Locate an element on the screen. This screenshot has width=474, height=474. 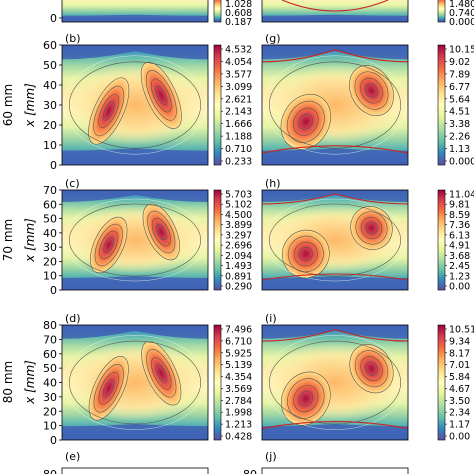
panel-label: (c) is located at coordinates (72, 183).